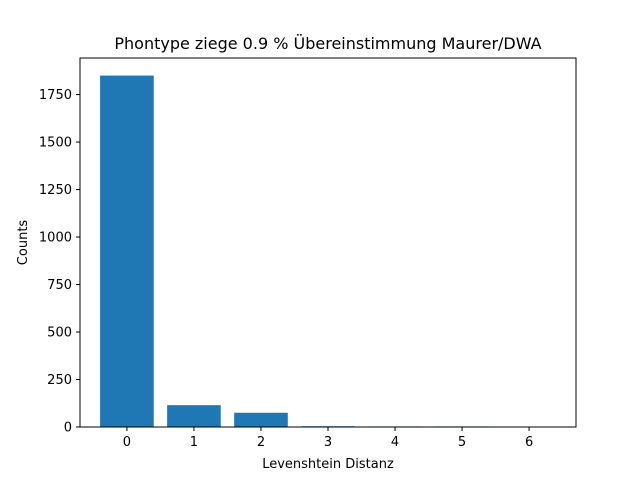 Image resolution: width=640 pixels, height=480 pixels. What do you see at coordinates (529, 442) in the screenshot?
I see `x-tick-label-6: 6` at bounding box center [529, 442].